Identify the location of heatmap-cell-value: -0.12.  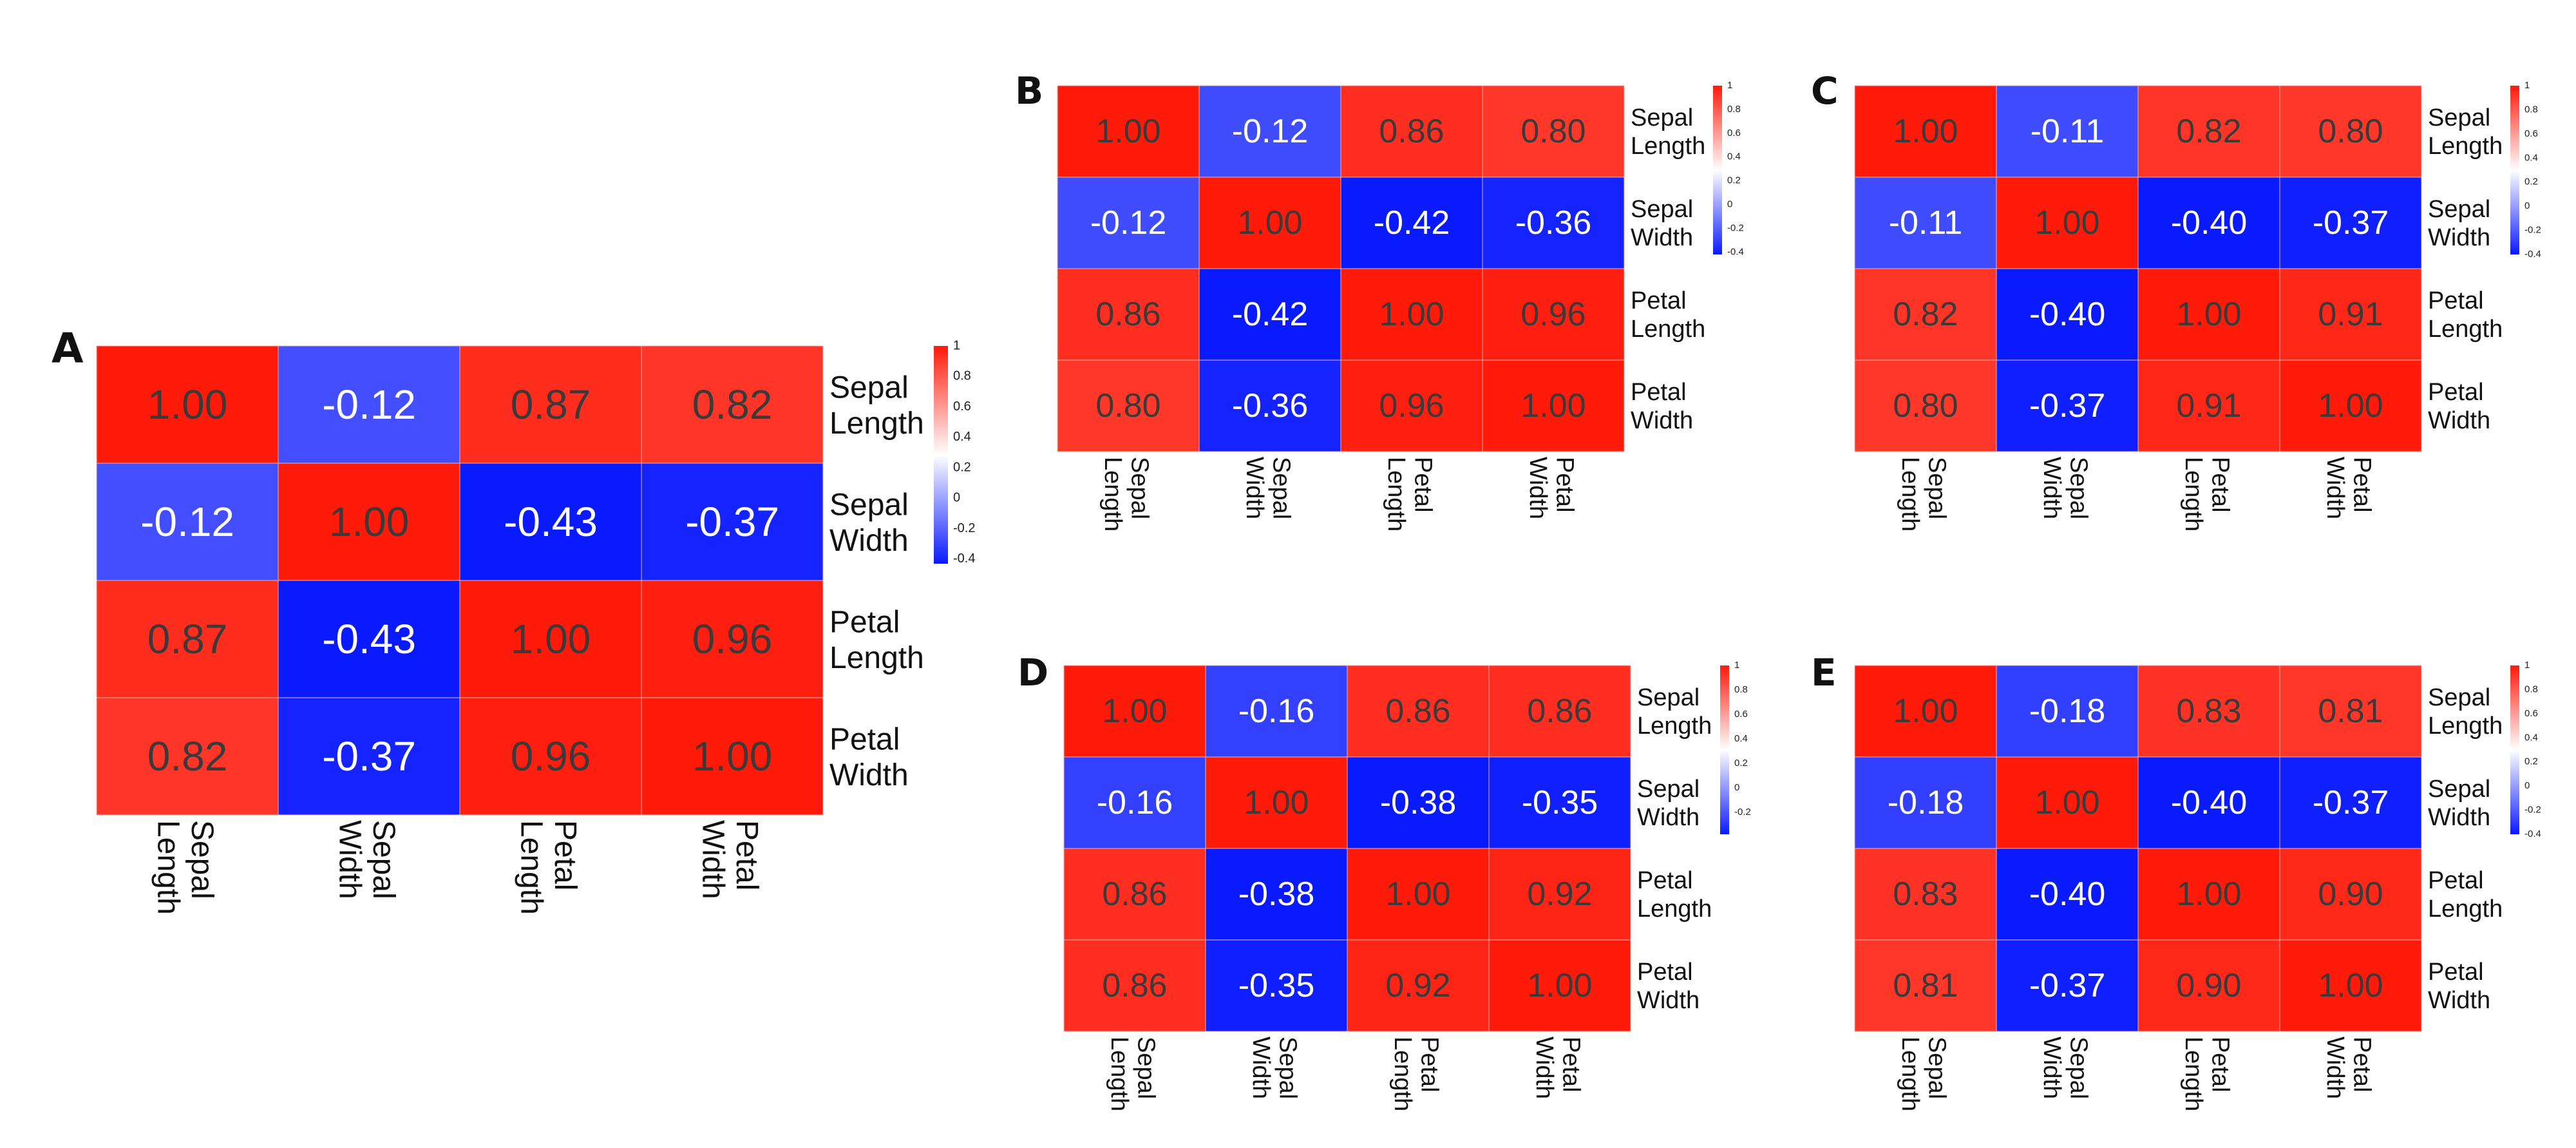
(1128, 223).